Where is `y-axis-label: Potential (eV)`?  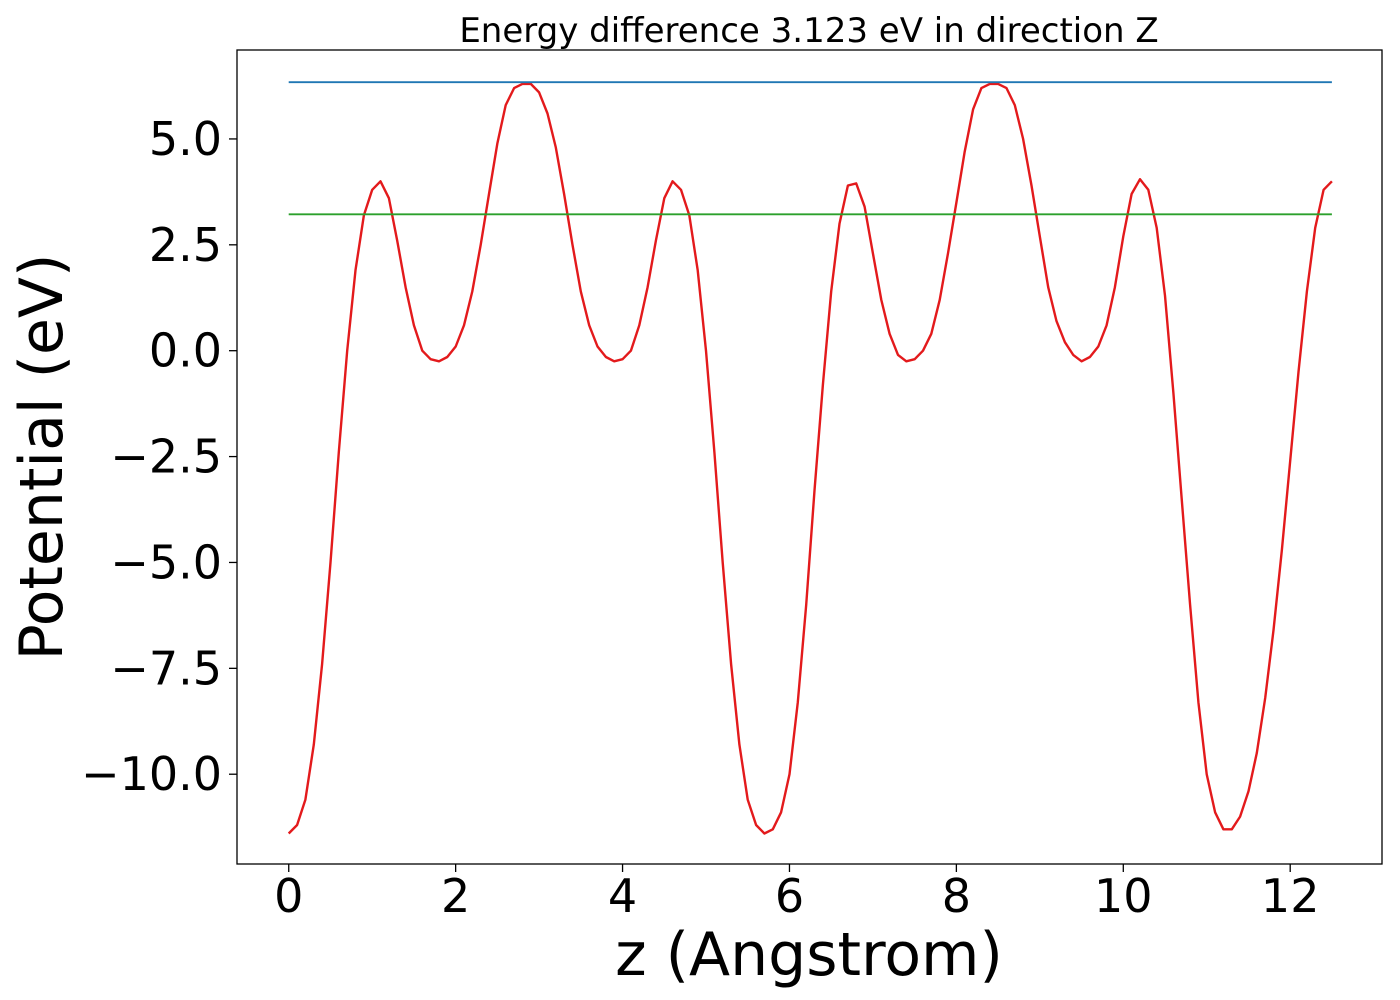
y-axis-label: Potential (eV) is located at coordinates (42, 457).